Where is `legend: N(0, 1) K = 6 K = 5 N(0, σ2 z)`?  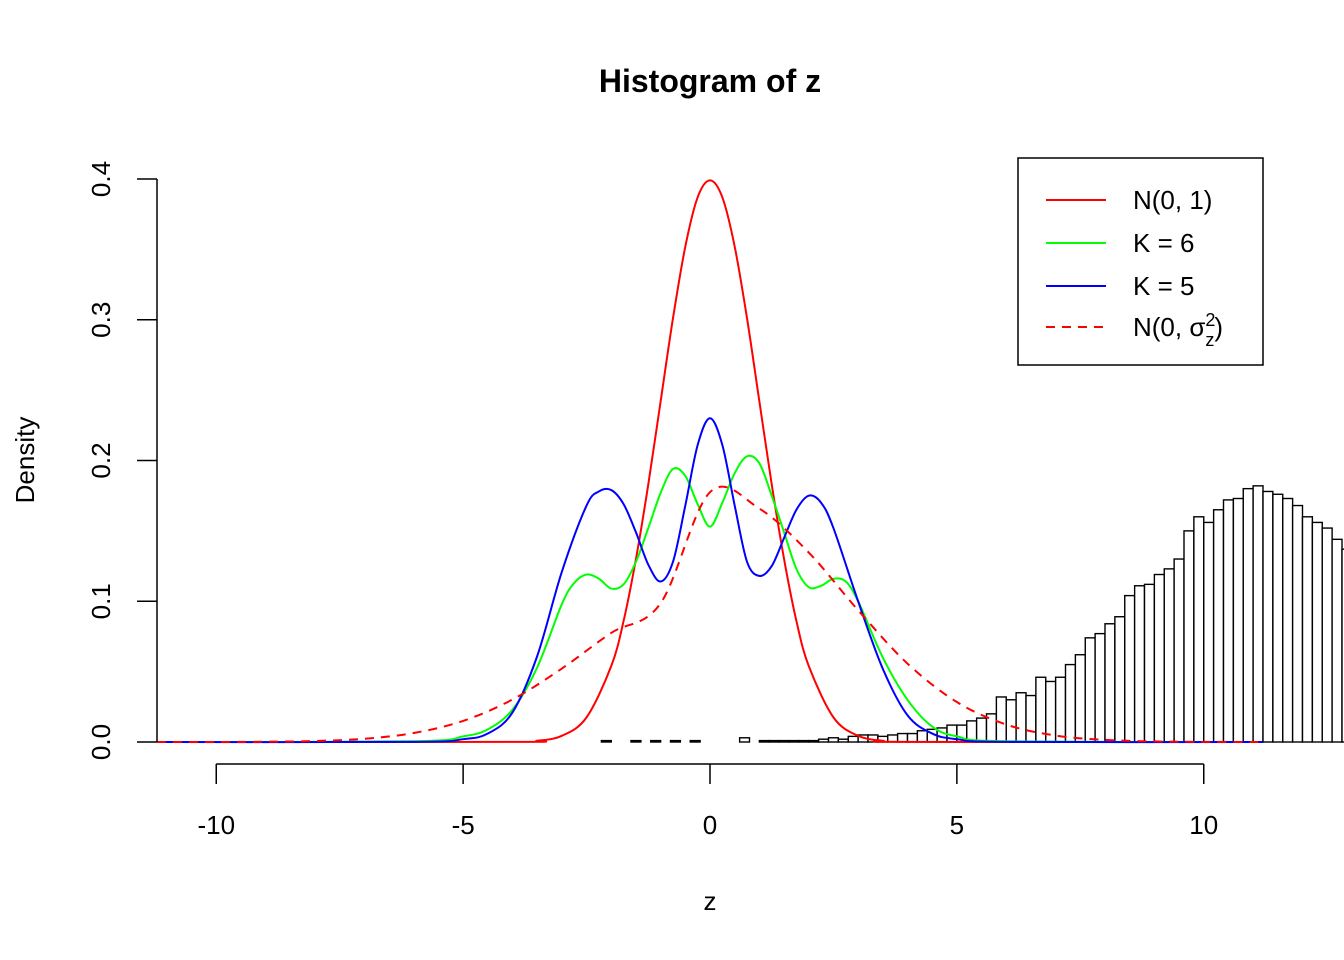
legend: N(0, 1) K = 6 K = 5 N(0, σ2 z) is located at coordinates (1140, 261).